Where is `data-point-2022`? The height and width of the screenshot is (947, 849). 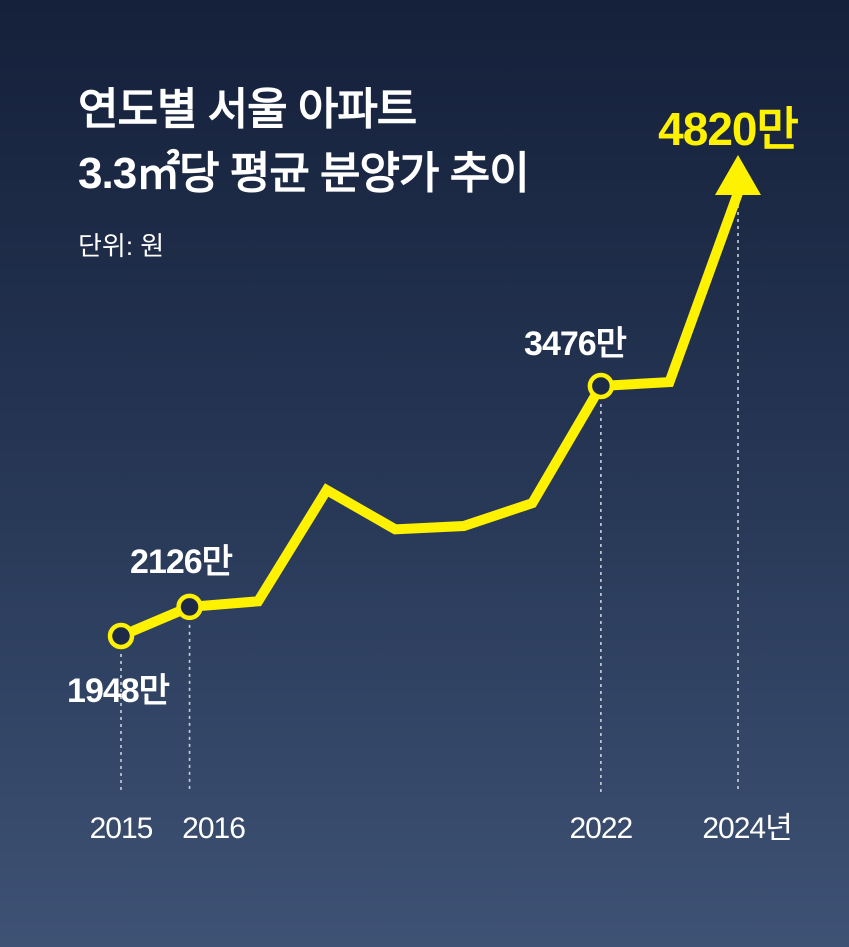 data-point-2022 is located at coordinates (601, 386).